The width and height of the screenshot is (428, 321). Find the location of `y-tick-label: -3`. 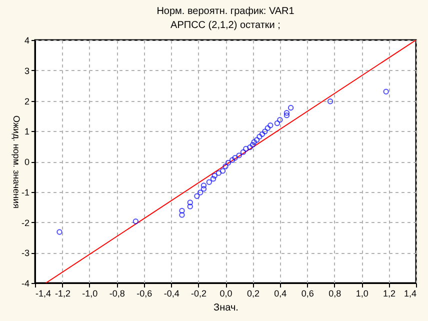

y-tick-label: -3 is located at coordinates (25, 253).